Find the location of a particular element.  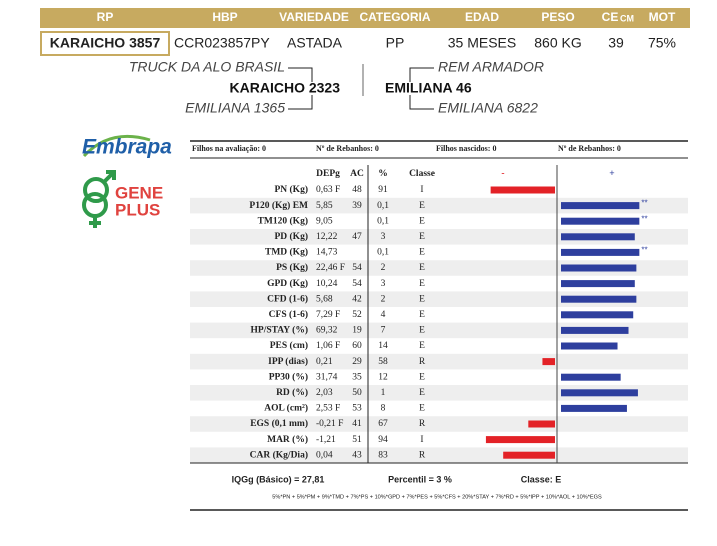

classe: I is located at coordinates (421, 440).